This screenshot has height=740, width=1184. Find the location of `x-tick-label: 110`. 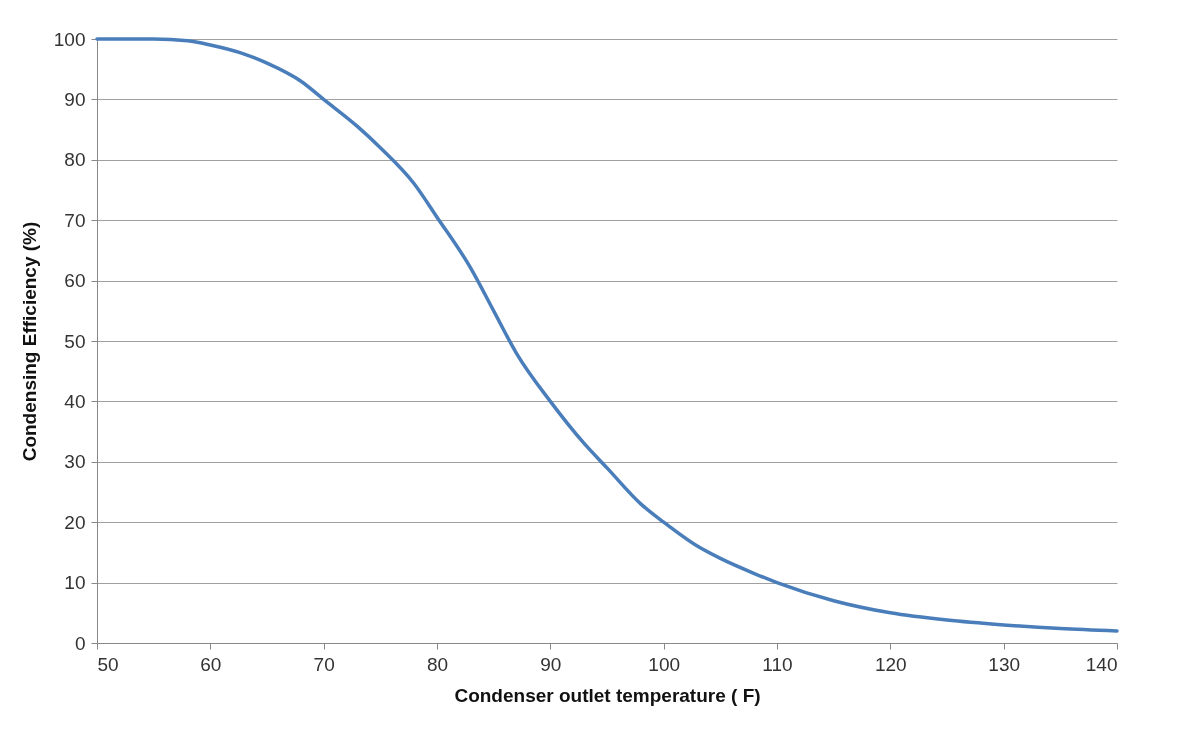

x-tick-label: 110 is located at coordinates (777, 664).